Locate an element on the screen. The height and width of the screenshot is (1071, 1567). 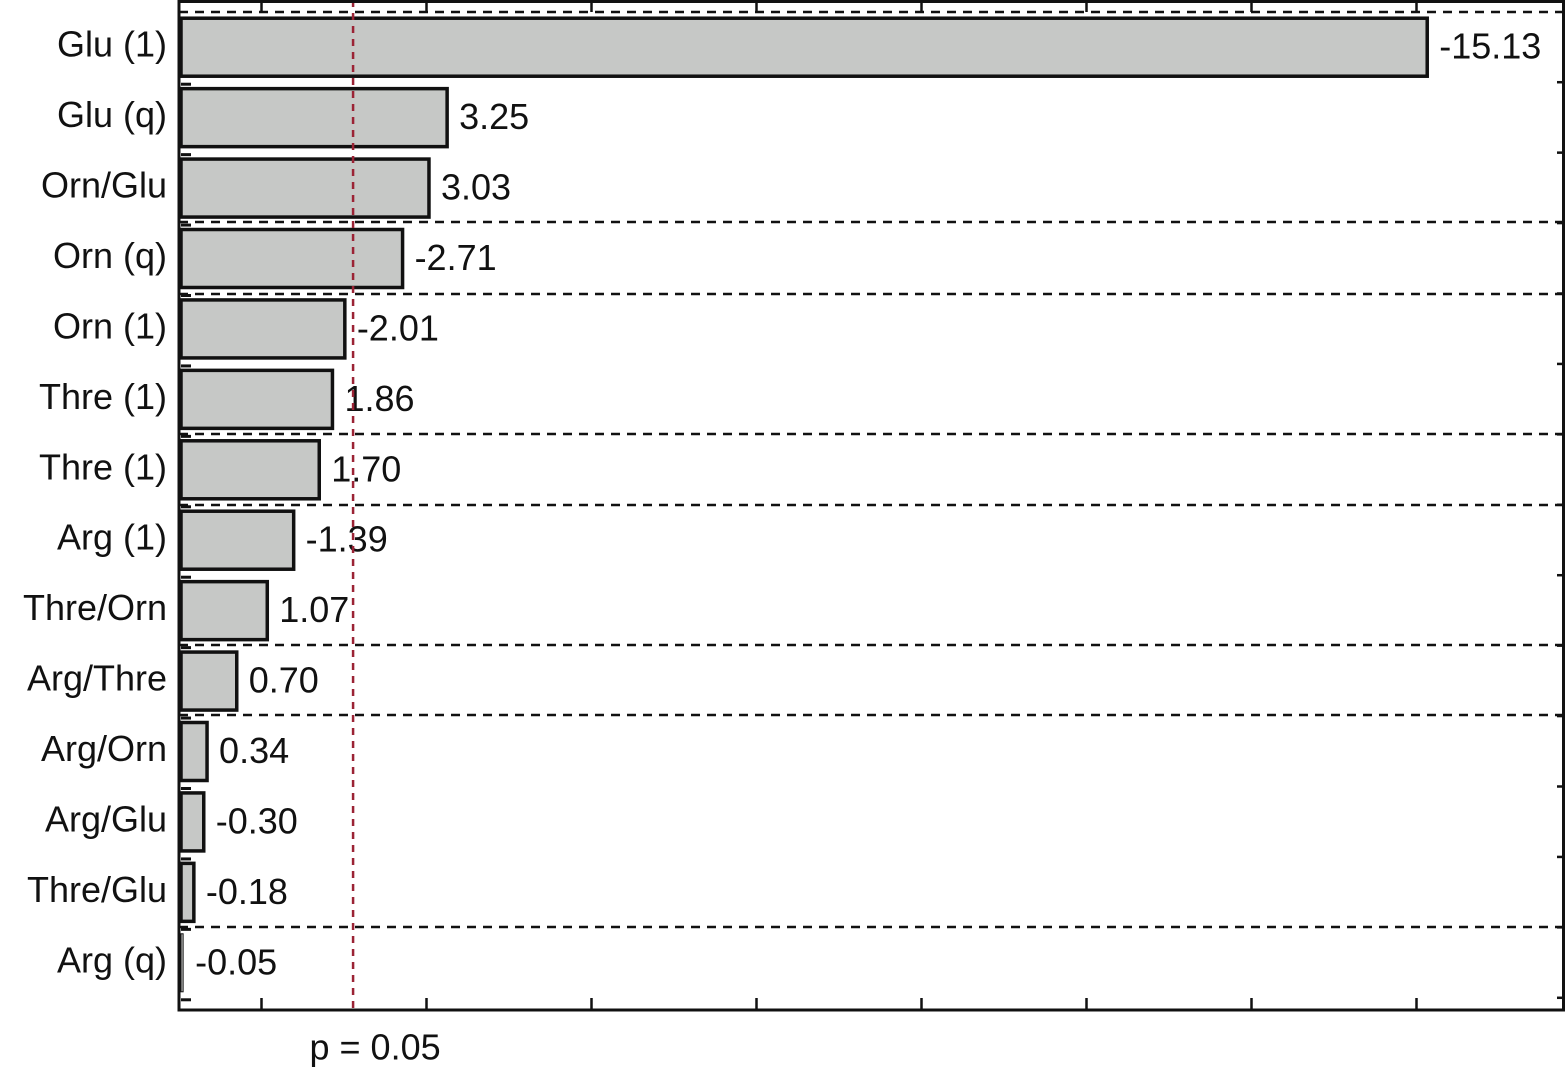
value-label: 1.86 is located at coordinates (379, 398).